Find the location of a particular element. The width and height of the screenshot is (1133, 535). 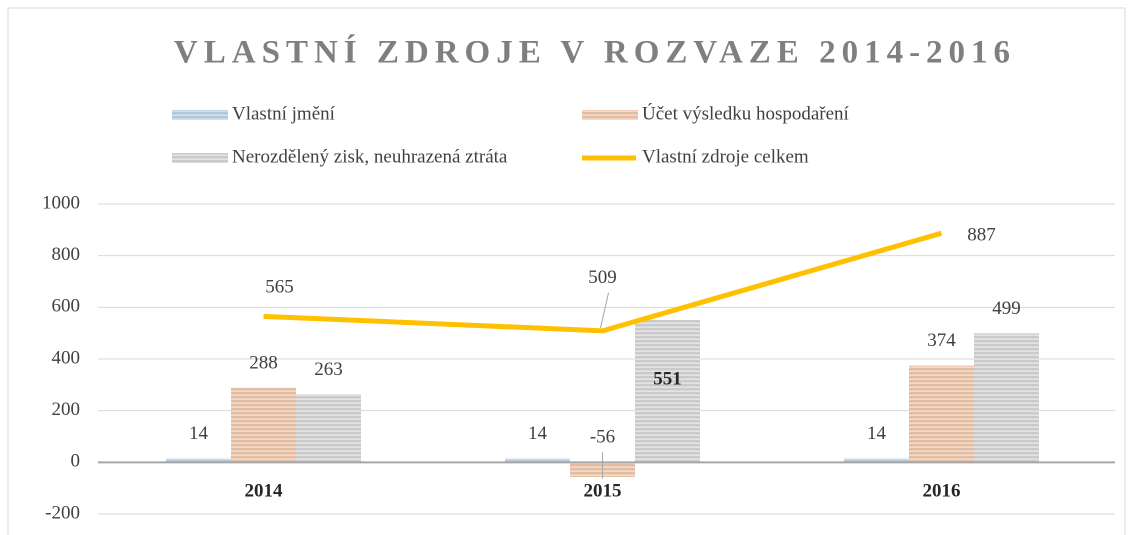

line-series is located at coordinates (603, 282).